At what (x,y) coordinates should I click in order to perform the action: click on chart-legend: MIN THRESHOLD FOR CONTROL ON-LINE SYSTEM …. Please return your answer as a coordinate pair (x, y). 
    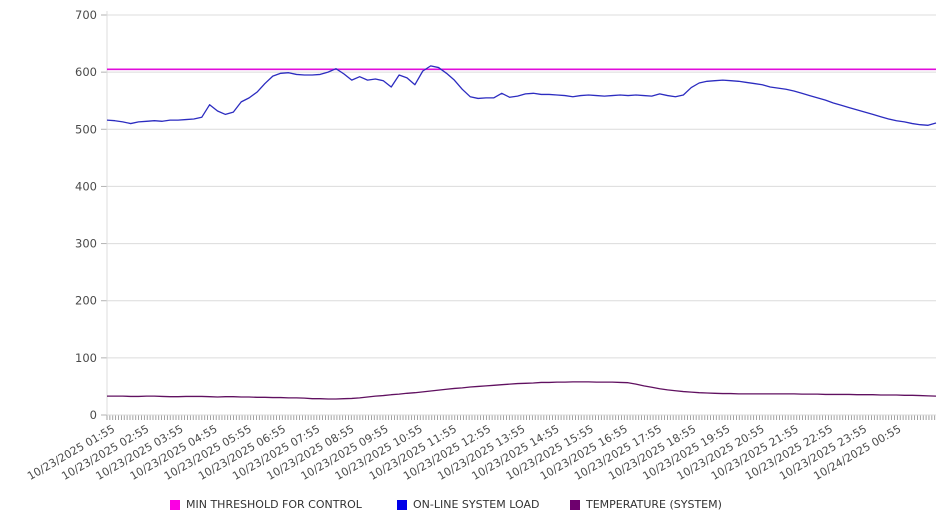
    Looking at the image, I should click on (473, 508).